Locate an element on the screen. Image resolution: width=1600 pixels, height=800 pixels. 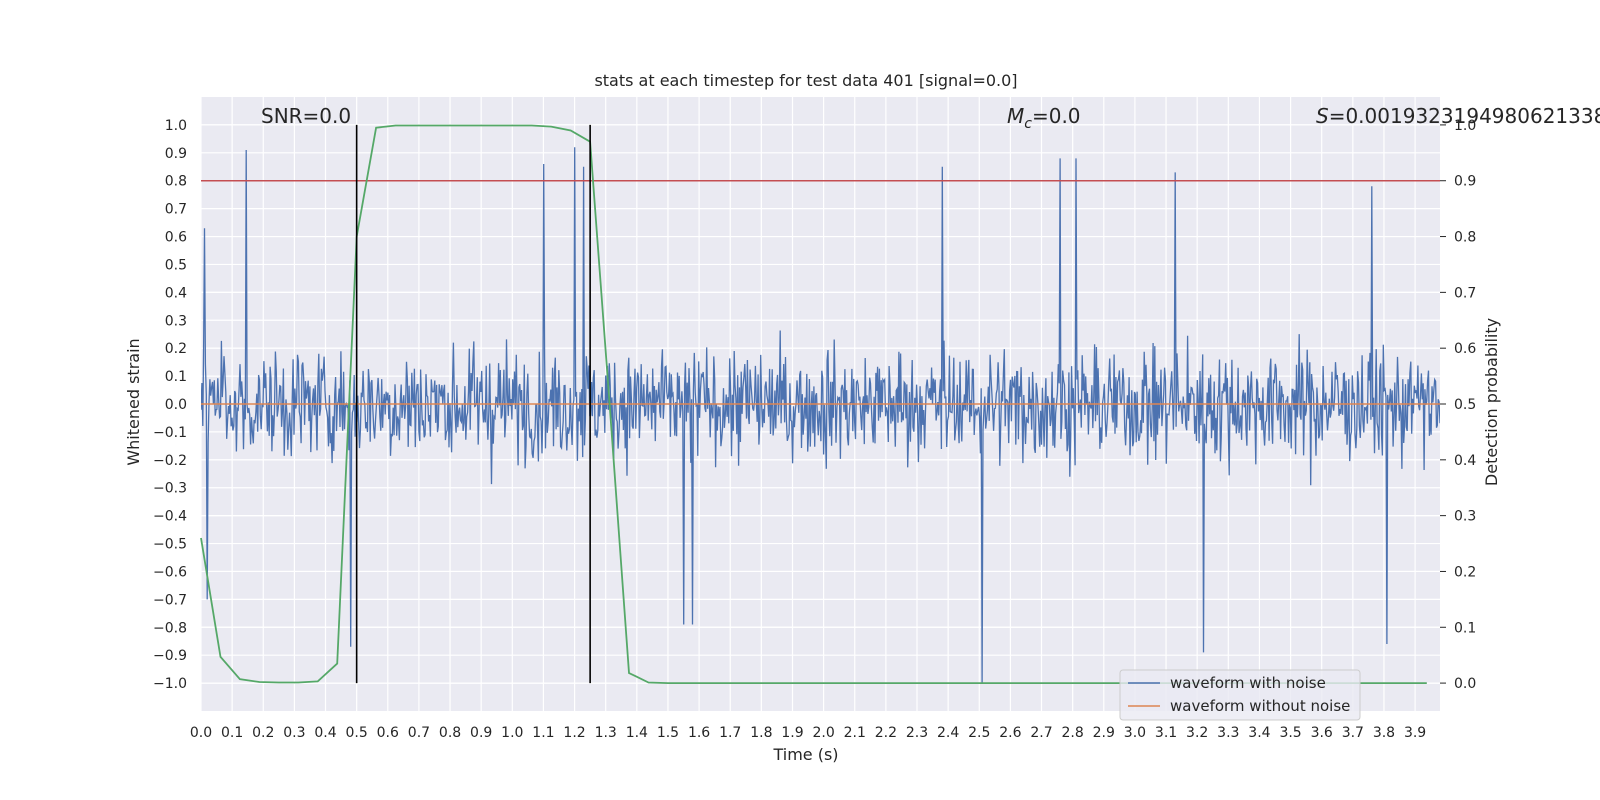
x-axis-label: Time (s) is located at coordinates (805, 754).